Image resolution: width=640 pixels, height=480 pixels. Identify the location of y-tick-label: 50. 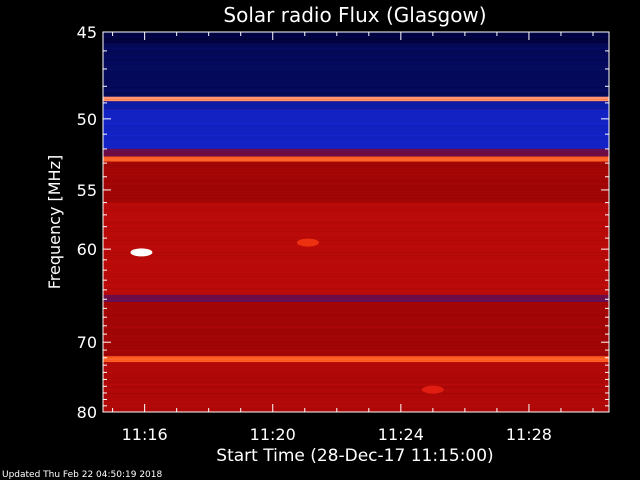
(87, 119).